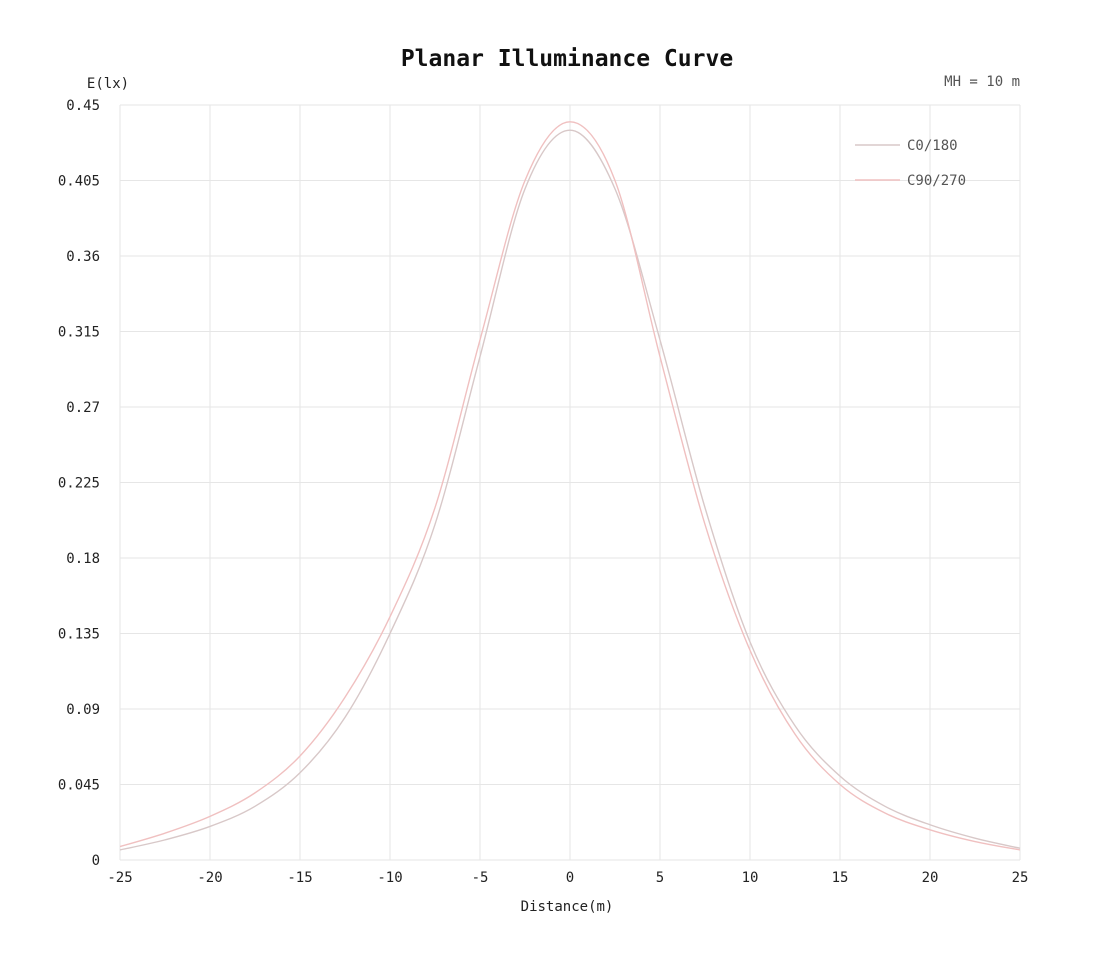 This screenshot has width=1113, height=955. I want to click on y-tick-label: 0.09, so click(83, 710).